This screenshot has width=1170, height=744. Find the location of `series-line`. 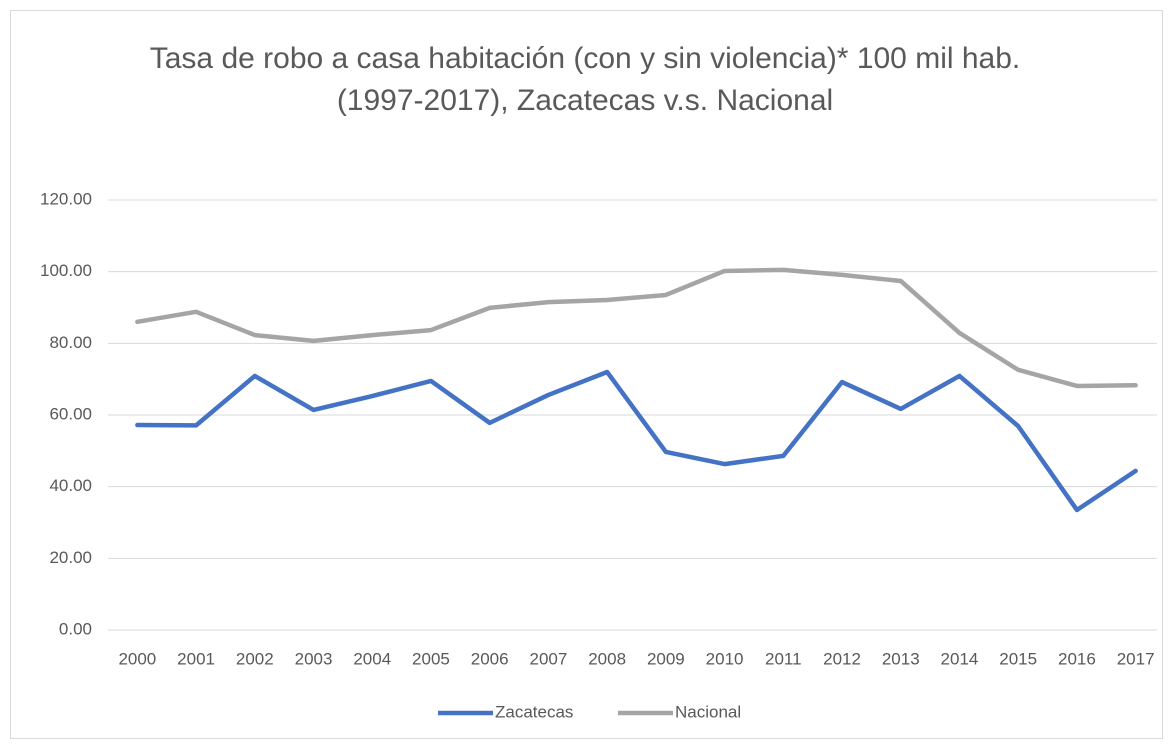

series-line is located at coordinates (636, 328).